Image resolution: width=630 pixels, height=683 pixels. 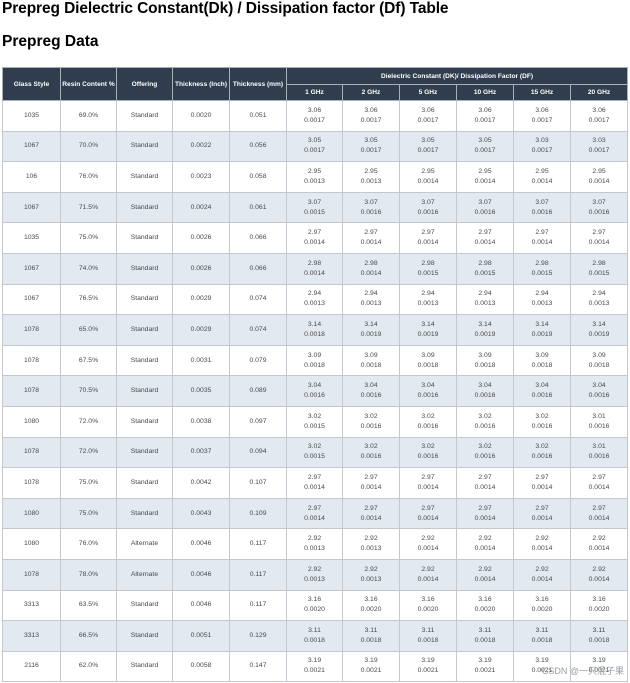 I want to click on cell-thickness-inch: 0.0037, so click(x=201, y=452).